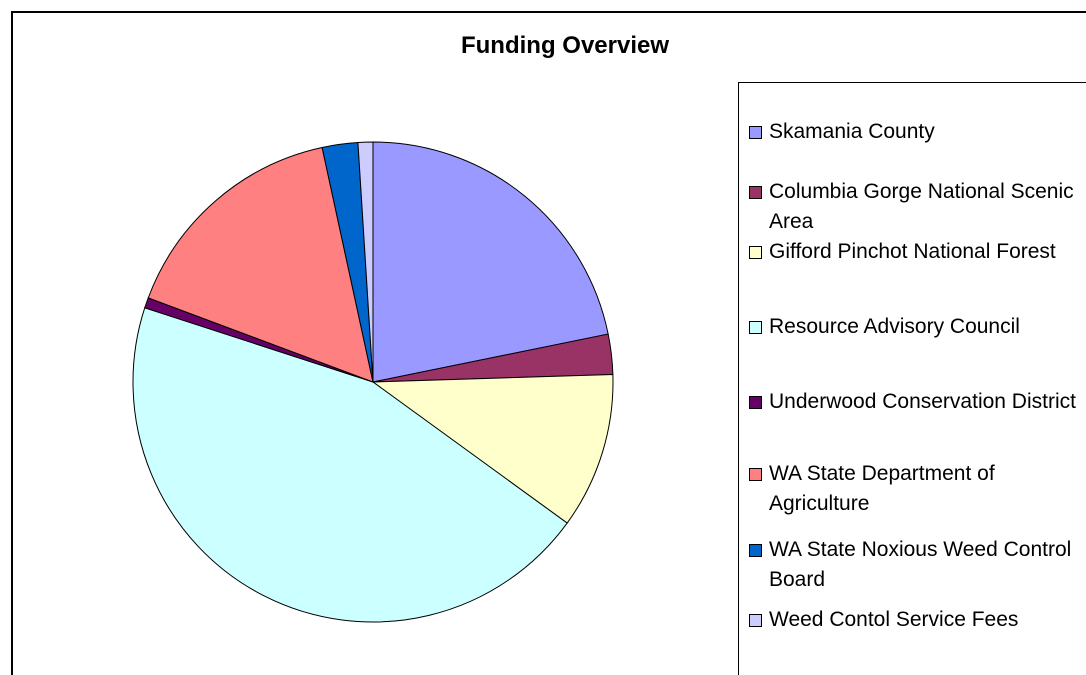  I want to click on legend-label-5: WA State Department of Agriculture, so click(882, 488).